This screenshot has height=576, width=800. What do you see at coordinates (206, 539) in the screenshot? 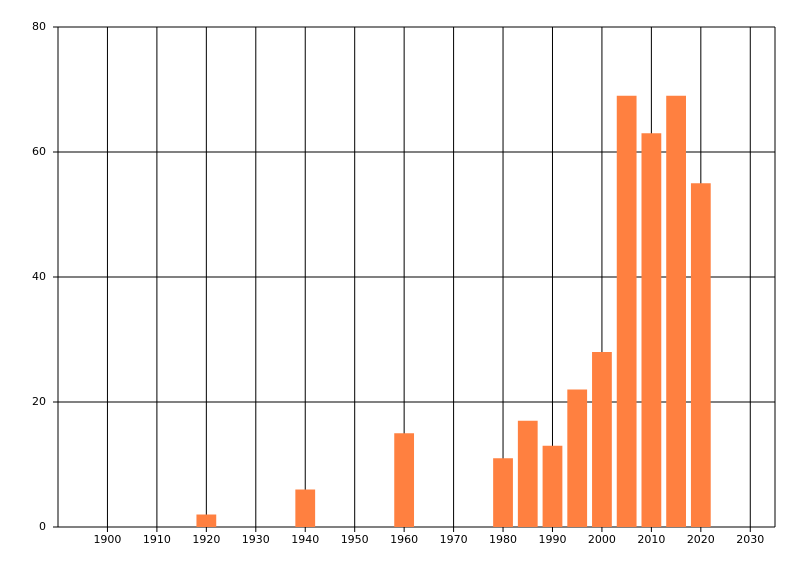
I see `x-tick-label: 1920` at bounding box center [206, 539].